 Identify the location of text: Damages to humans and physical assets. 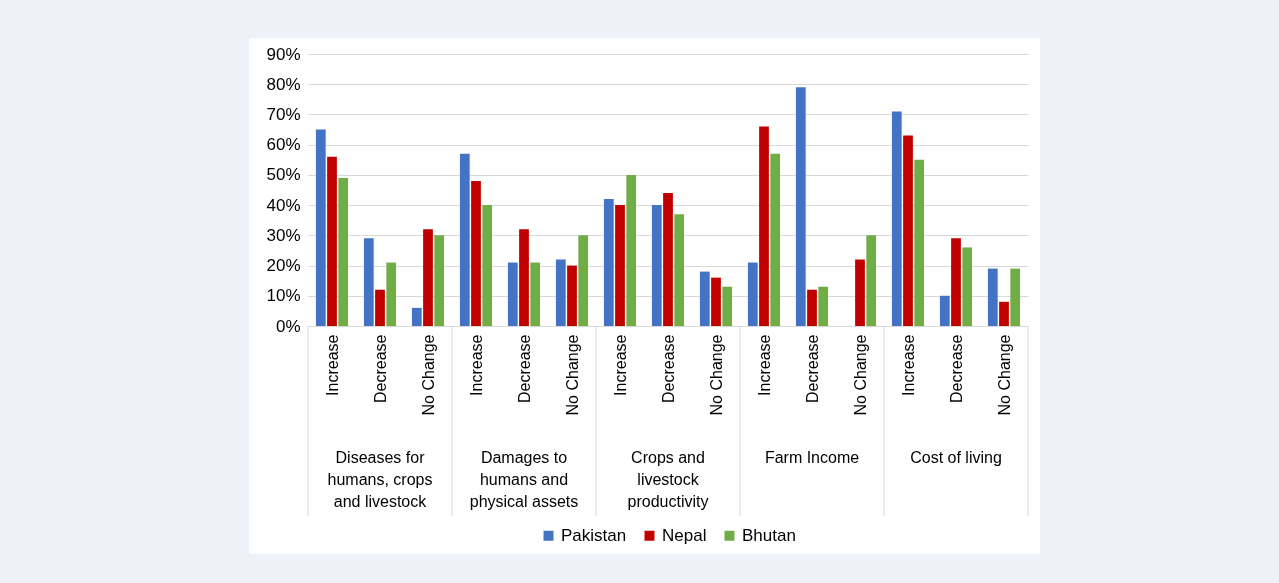
(524, 479).